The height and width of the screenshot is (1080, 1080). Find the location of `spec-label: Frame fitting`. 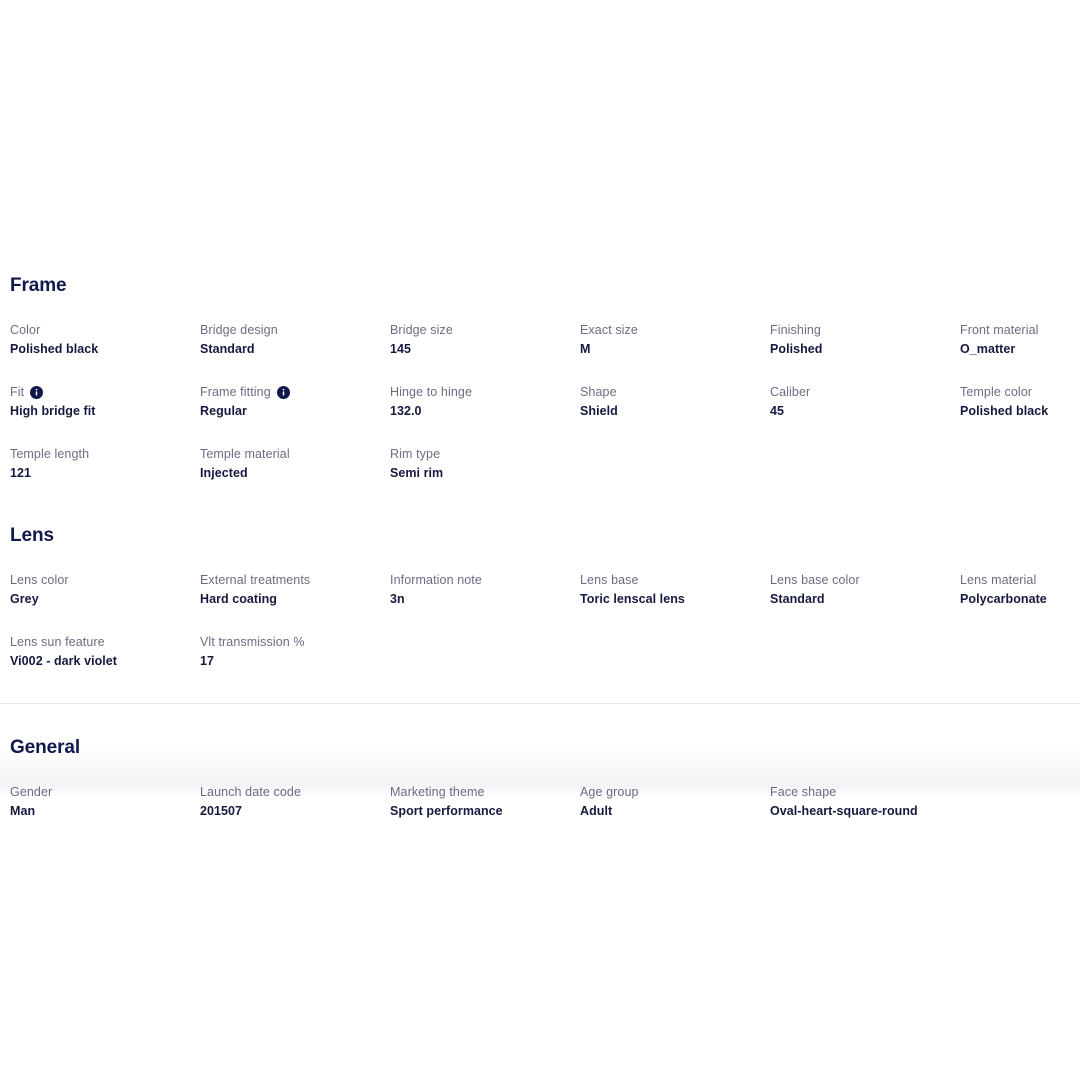

spec-label: Frame fitting is located at coordinates (289, 392).